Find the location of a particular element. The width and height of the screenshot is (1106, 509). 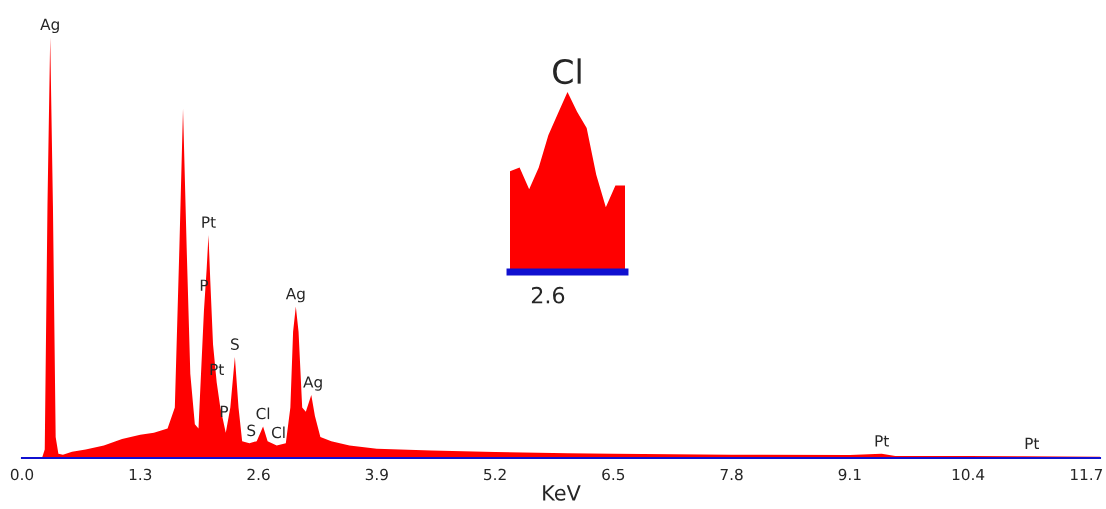

x-tick-label: 5.2 is located at coordinates (495, 474).